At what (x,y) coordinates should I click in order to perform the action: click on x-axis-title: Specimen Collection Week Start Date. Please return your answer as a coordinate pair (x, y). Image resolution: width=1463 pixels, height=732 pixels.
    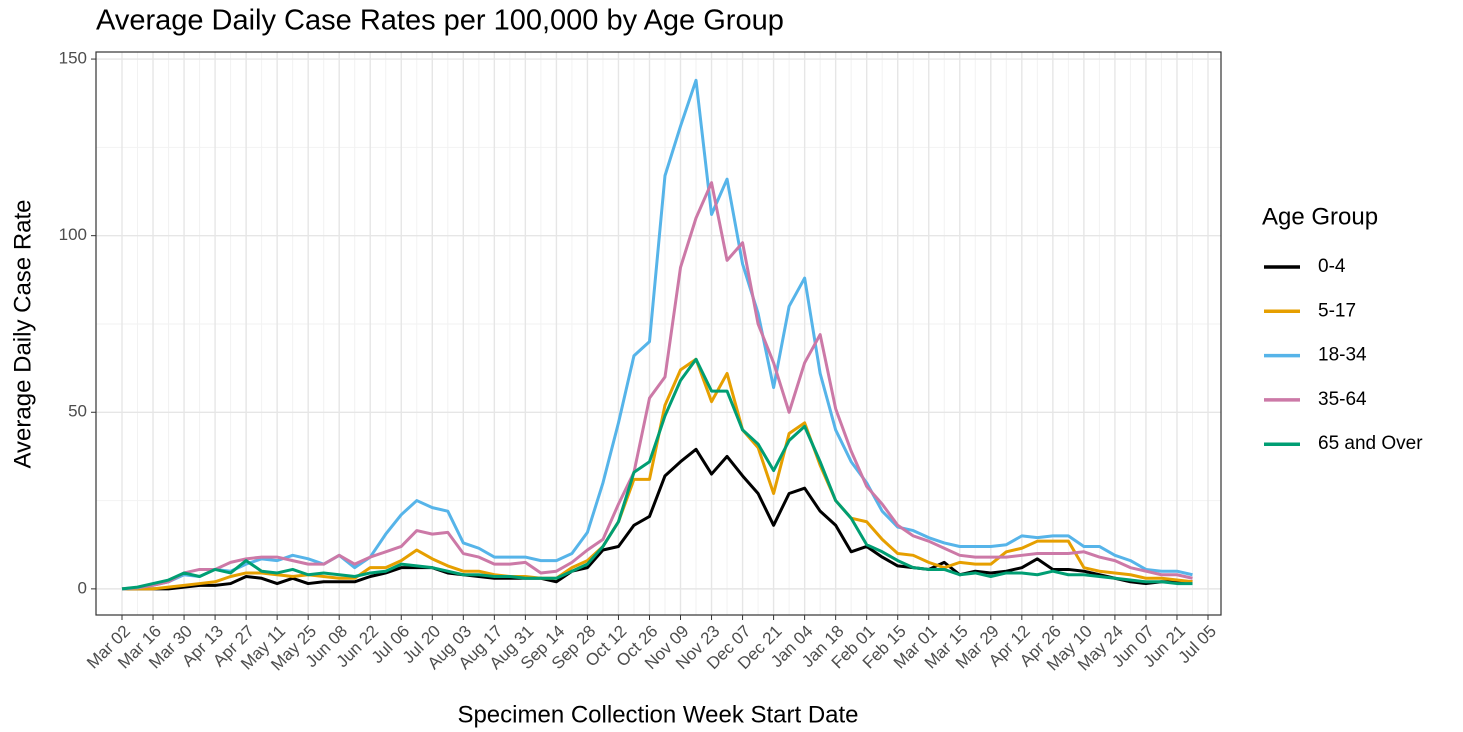
    Looking at the image, I should click on (657, 714).